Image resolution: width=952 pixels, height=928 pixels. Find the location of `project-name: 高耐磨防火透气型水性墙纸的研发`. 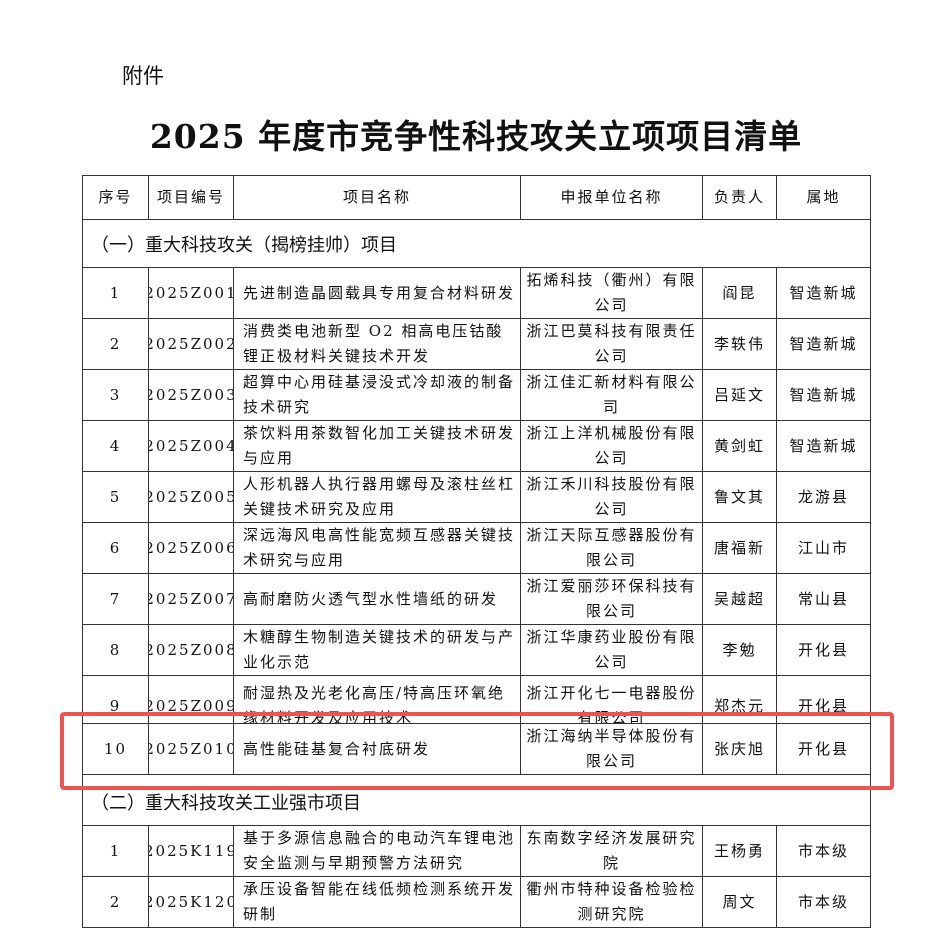

project-name: 高耐磨防火透气型水性墙纸的研发 is located at coordinates (377, 599).